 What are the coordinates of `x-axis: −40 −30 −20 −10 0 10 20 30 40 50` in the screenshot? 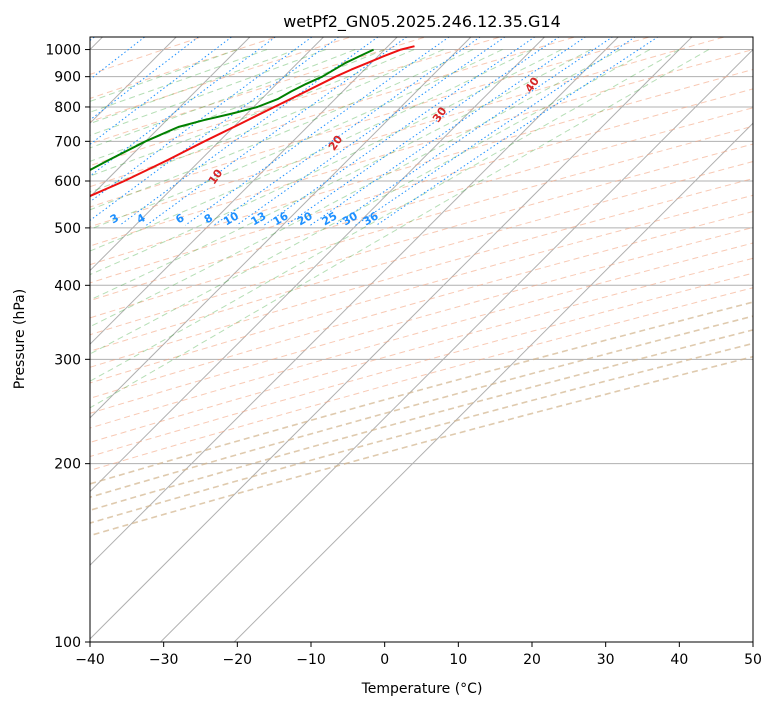 It's located at (418, 655).